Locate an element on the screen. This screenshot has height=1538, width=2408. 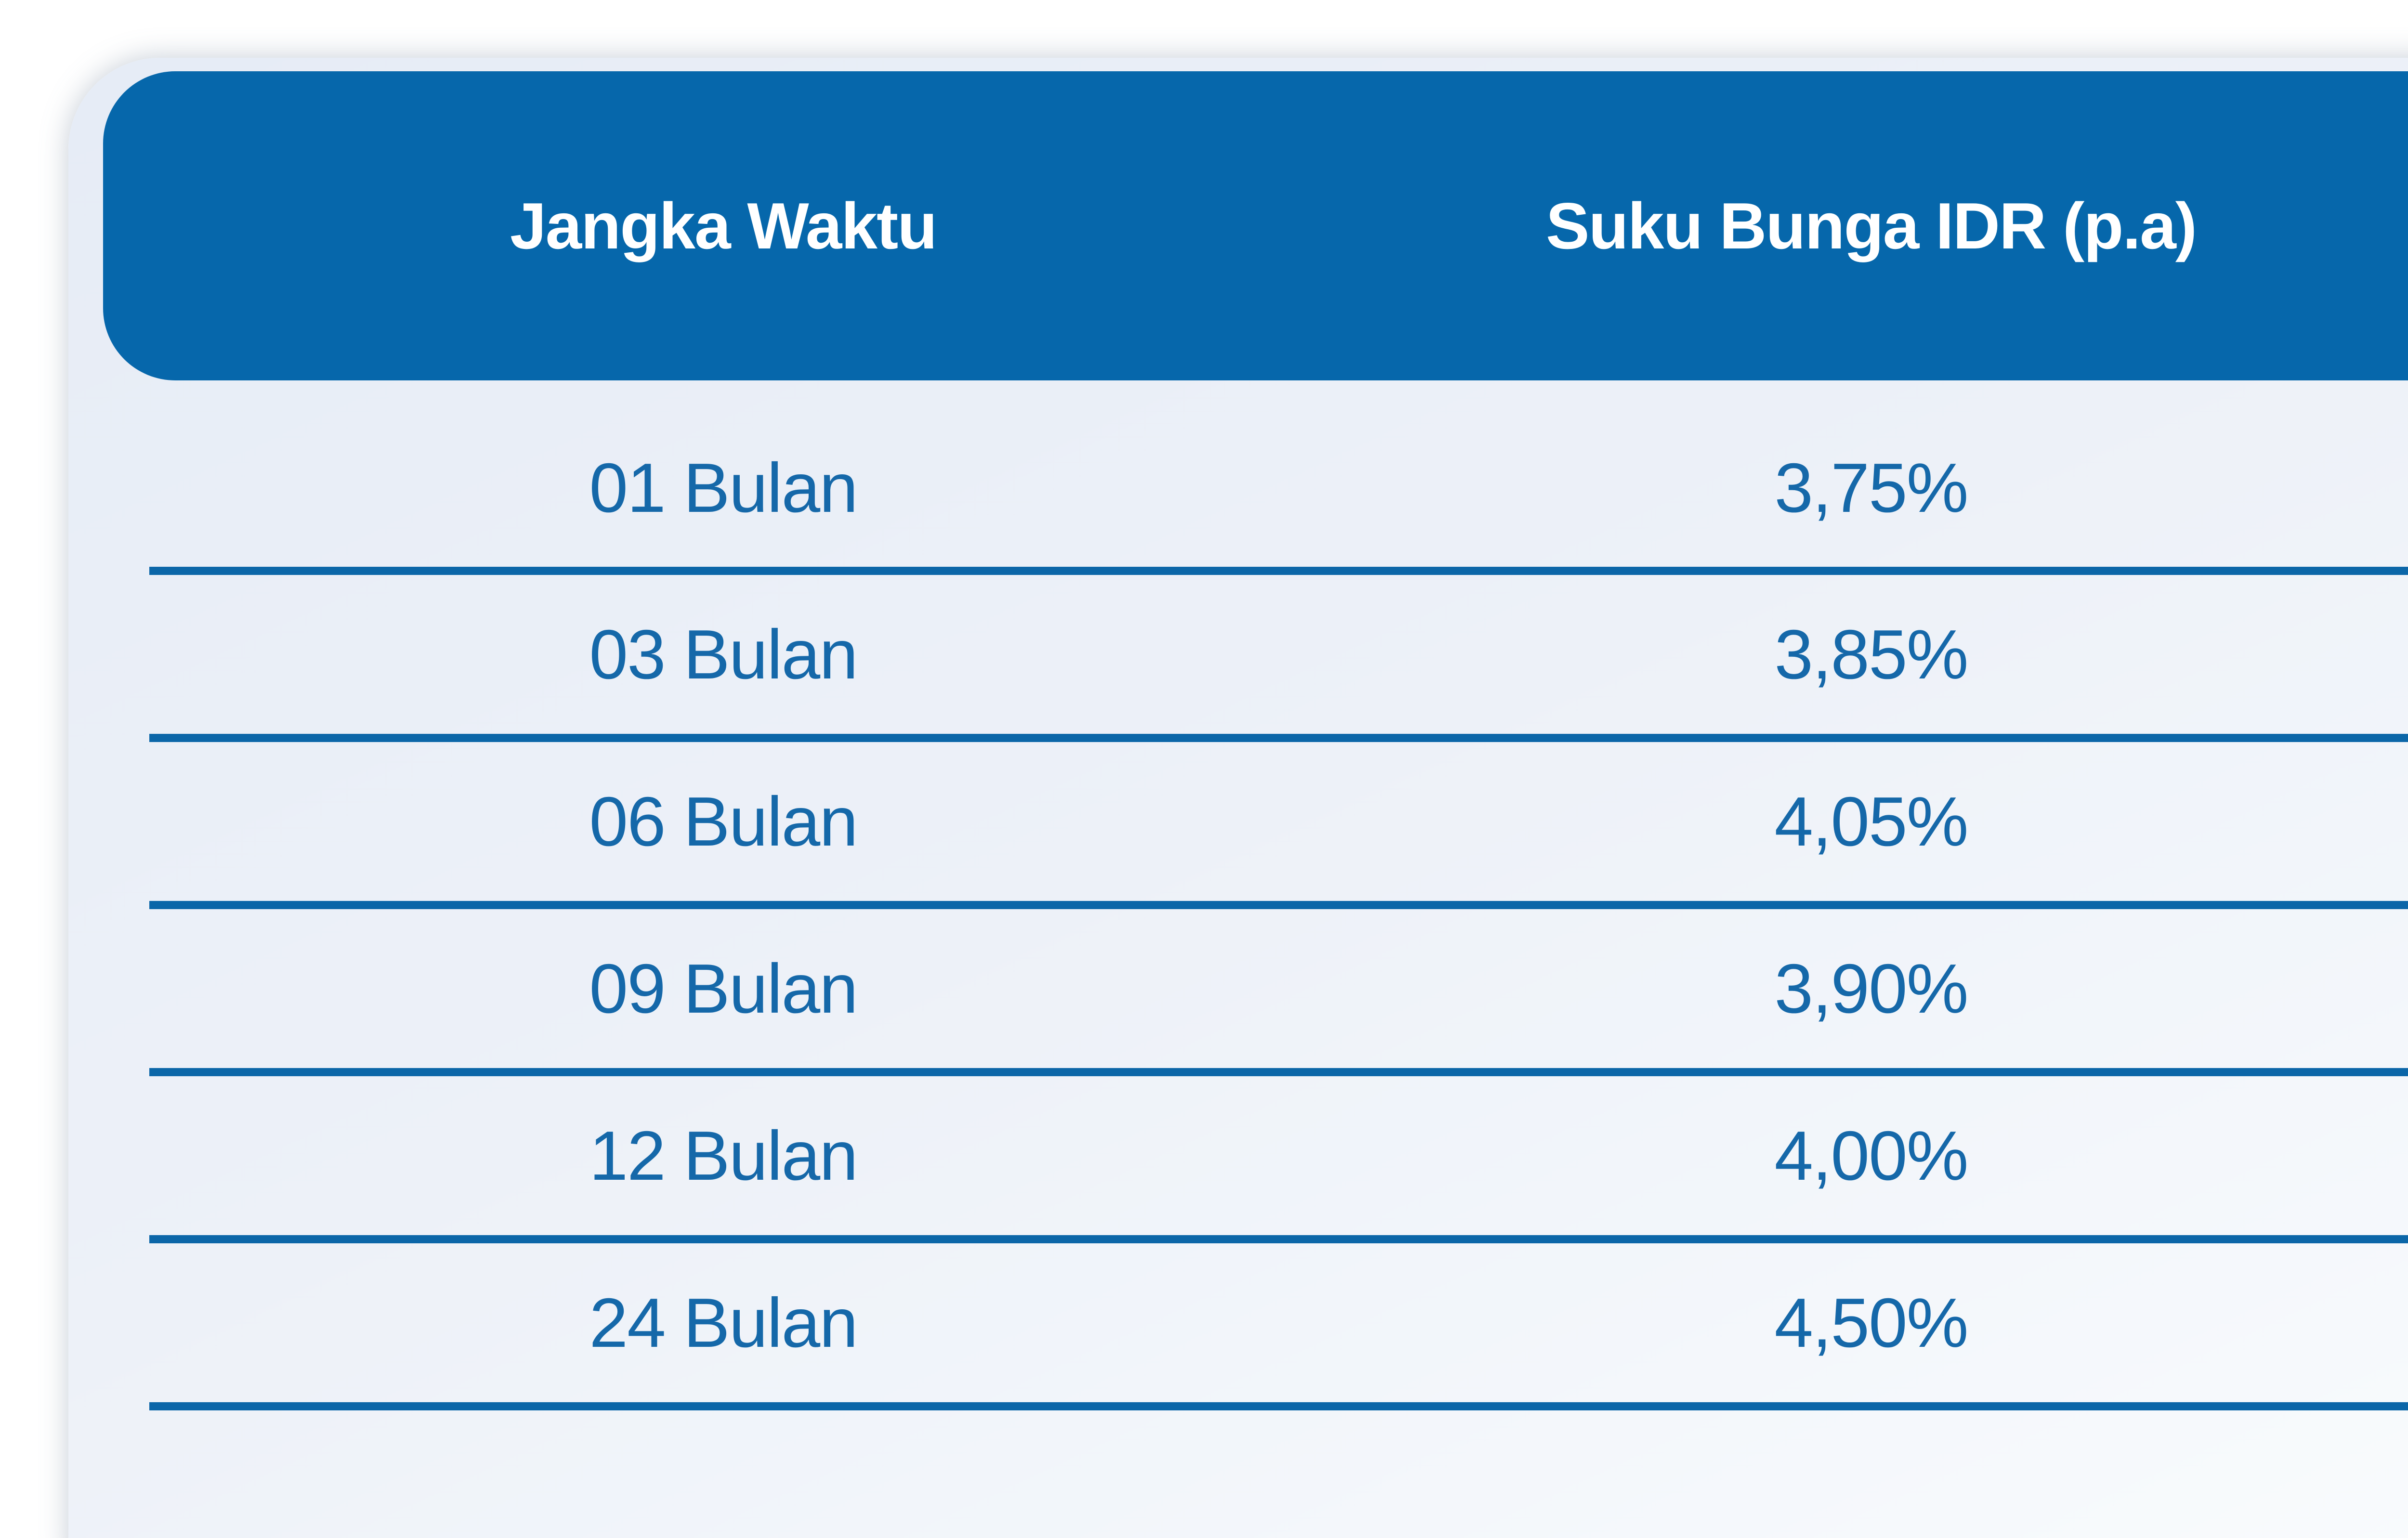
idr-rate-cell: 3,85% is located at coordinates (1871, 654).